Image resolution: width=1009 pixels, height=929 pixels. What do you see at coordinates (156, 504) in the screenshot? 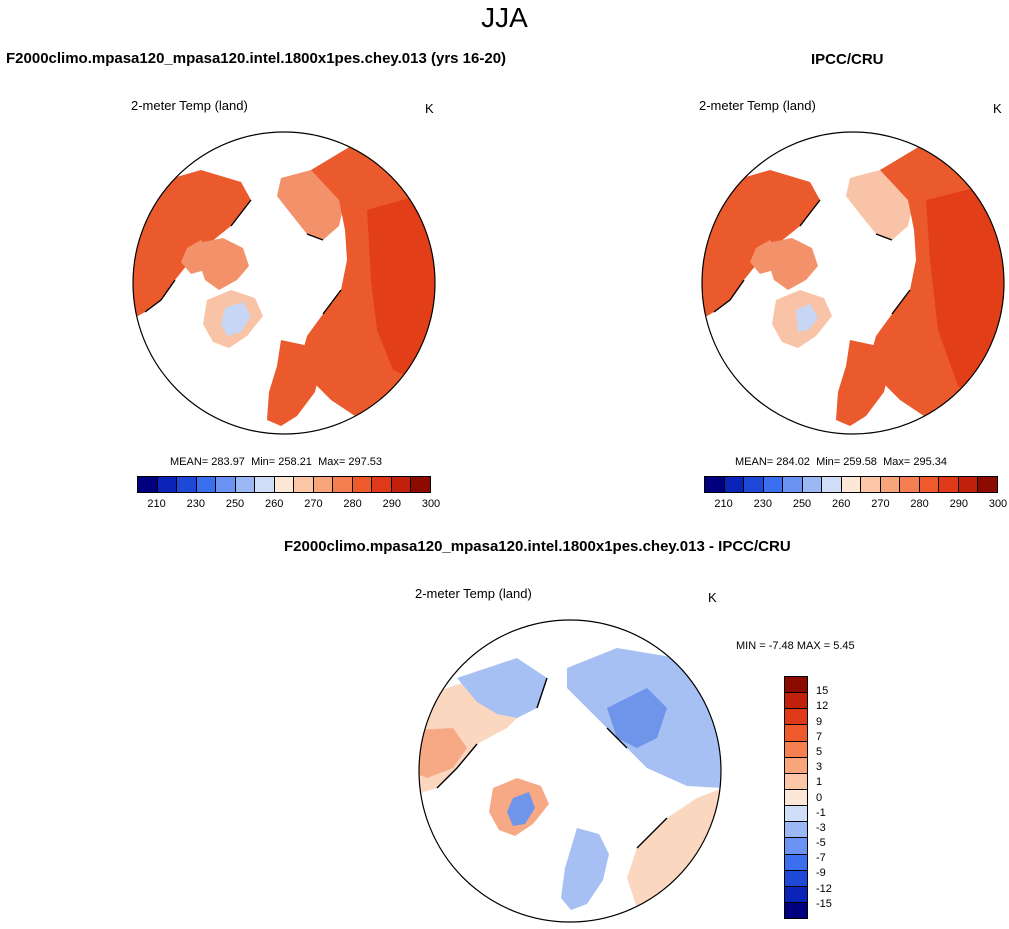
I see `colorbar-tick-label: 210` at bounding box center [156, 504].